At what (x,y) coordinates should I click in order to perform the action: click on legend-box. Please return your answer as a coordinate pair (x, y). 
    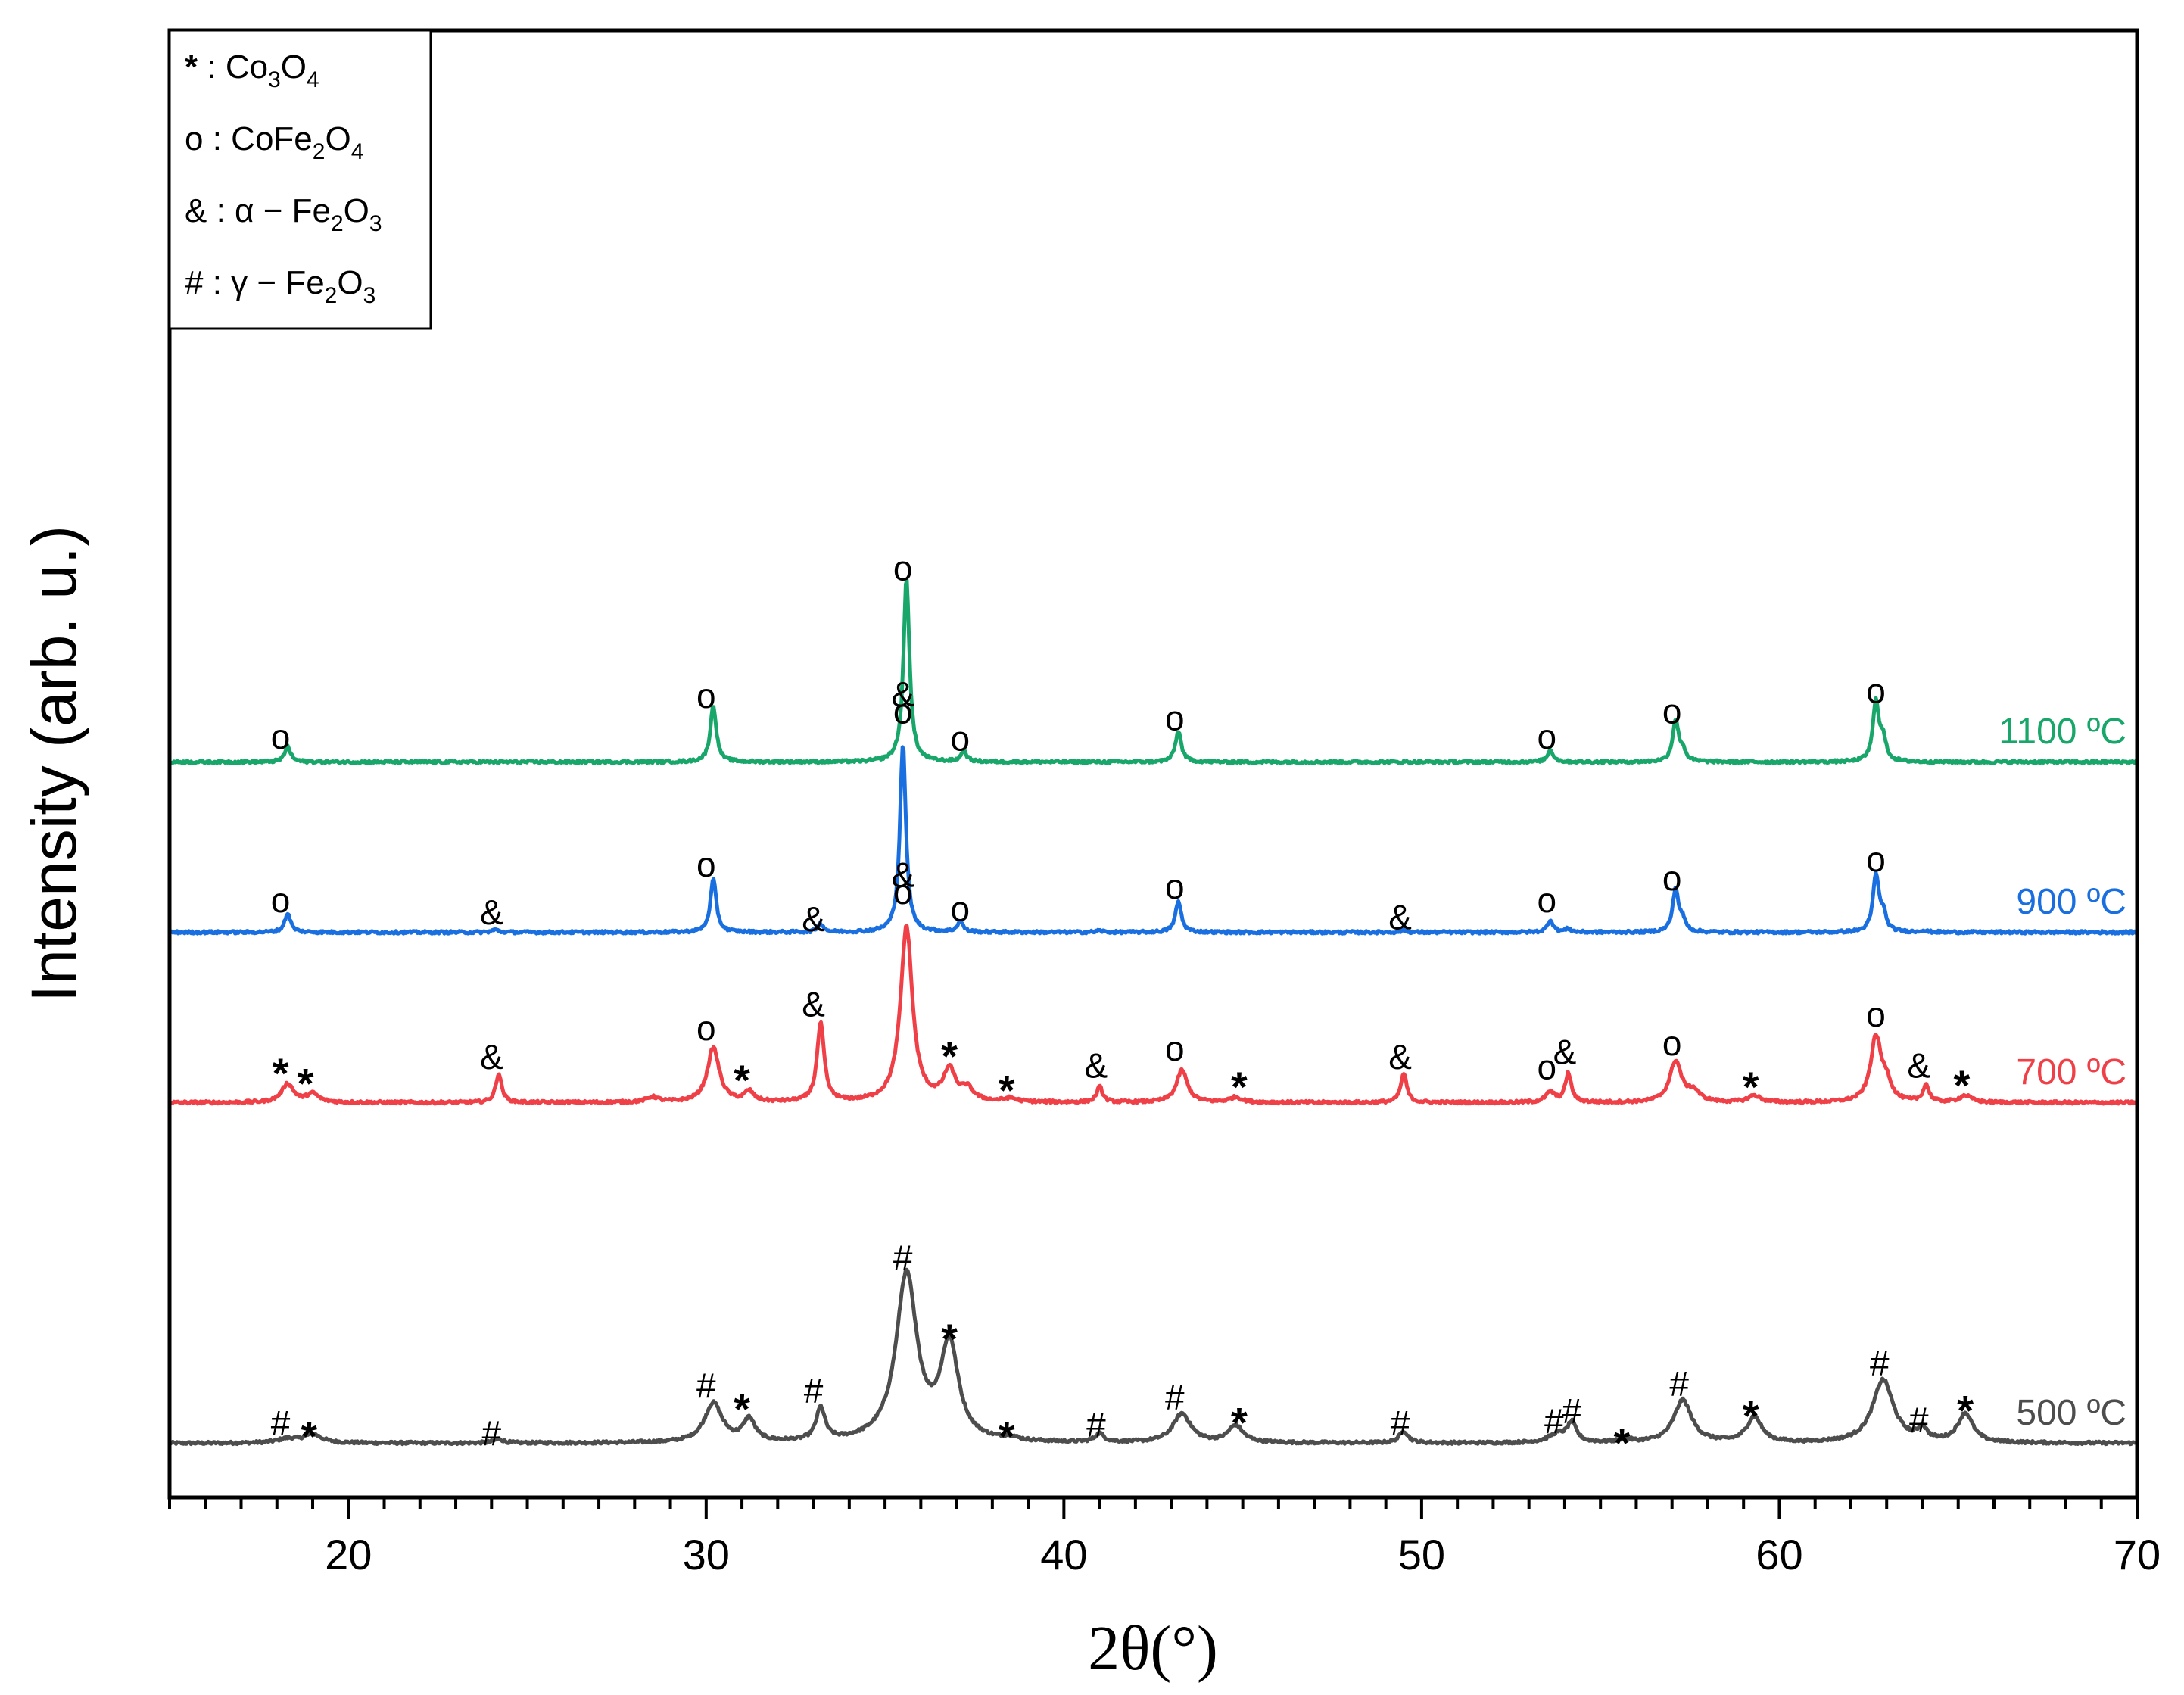
    Looking at the image, I should click on (300, 179).